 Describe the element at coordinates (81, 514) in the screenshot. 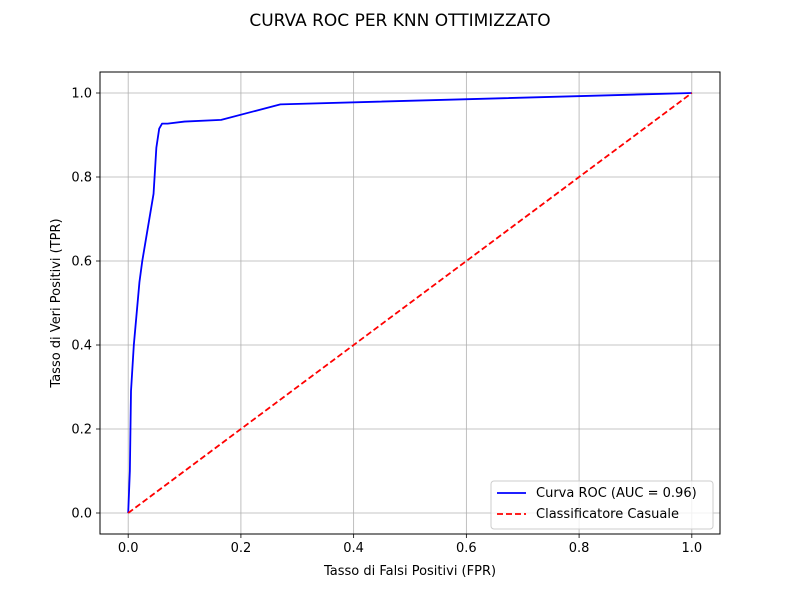

I see `y-tick-label: 0.0` at that location.